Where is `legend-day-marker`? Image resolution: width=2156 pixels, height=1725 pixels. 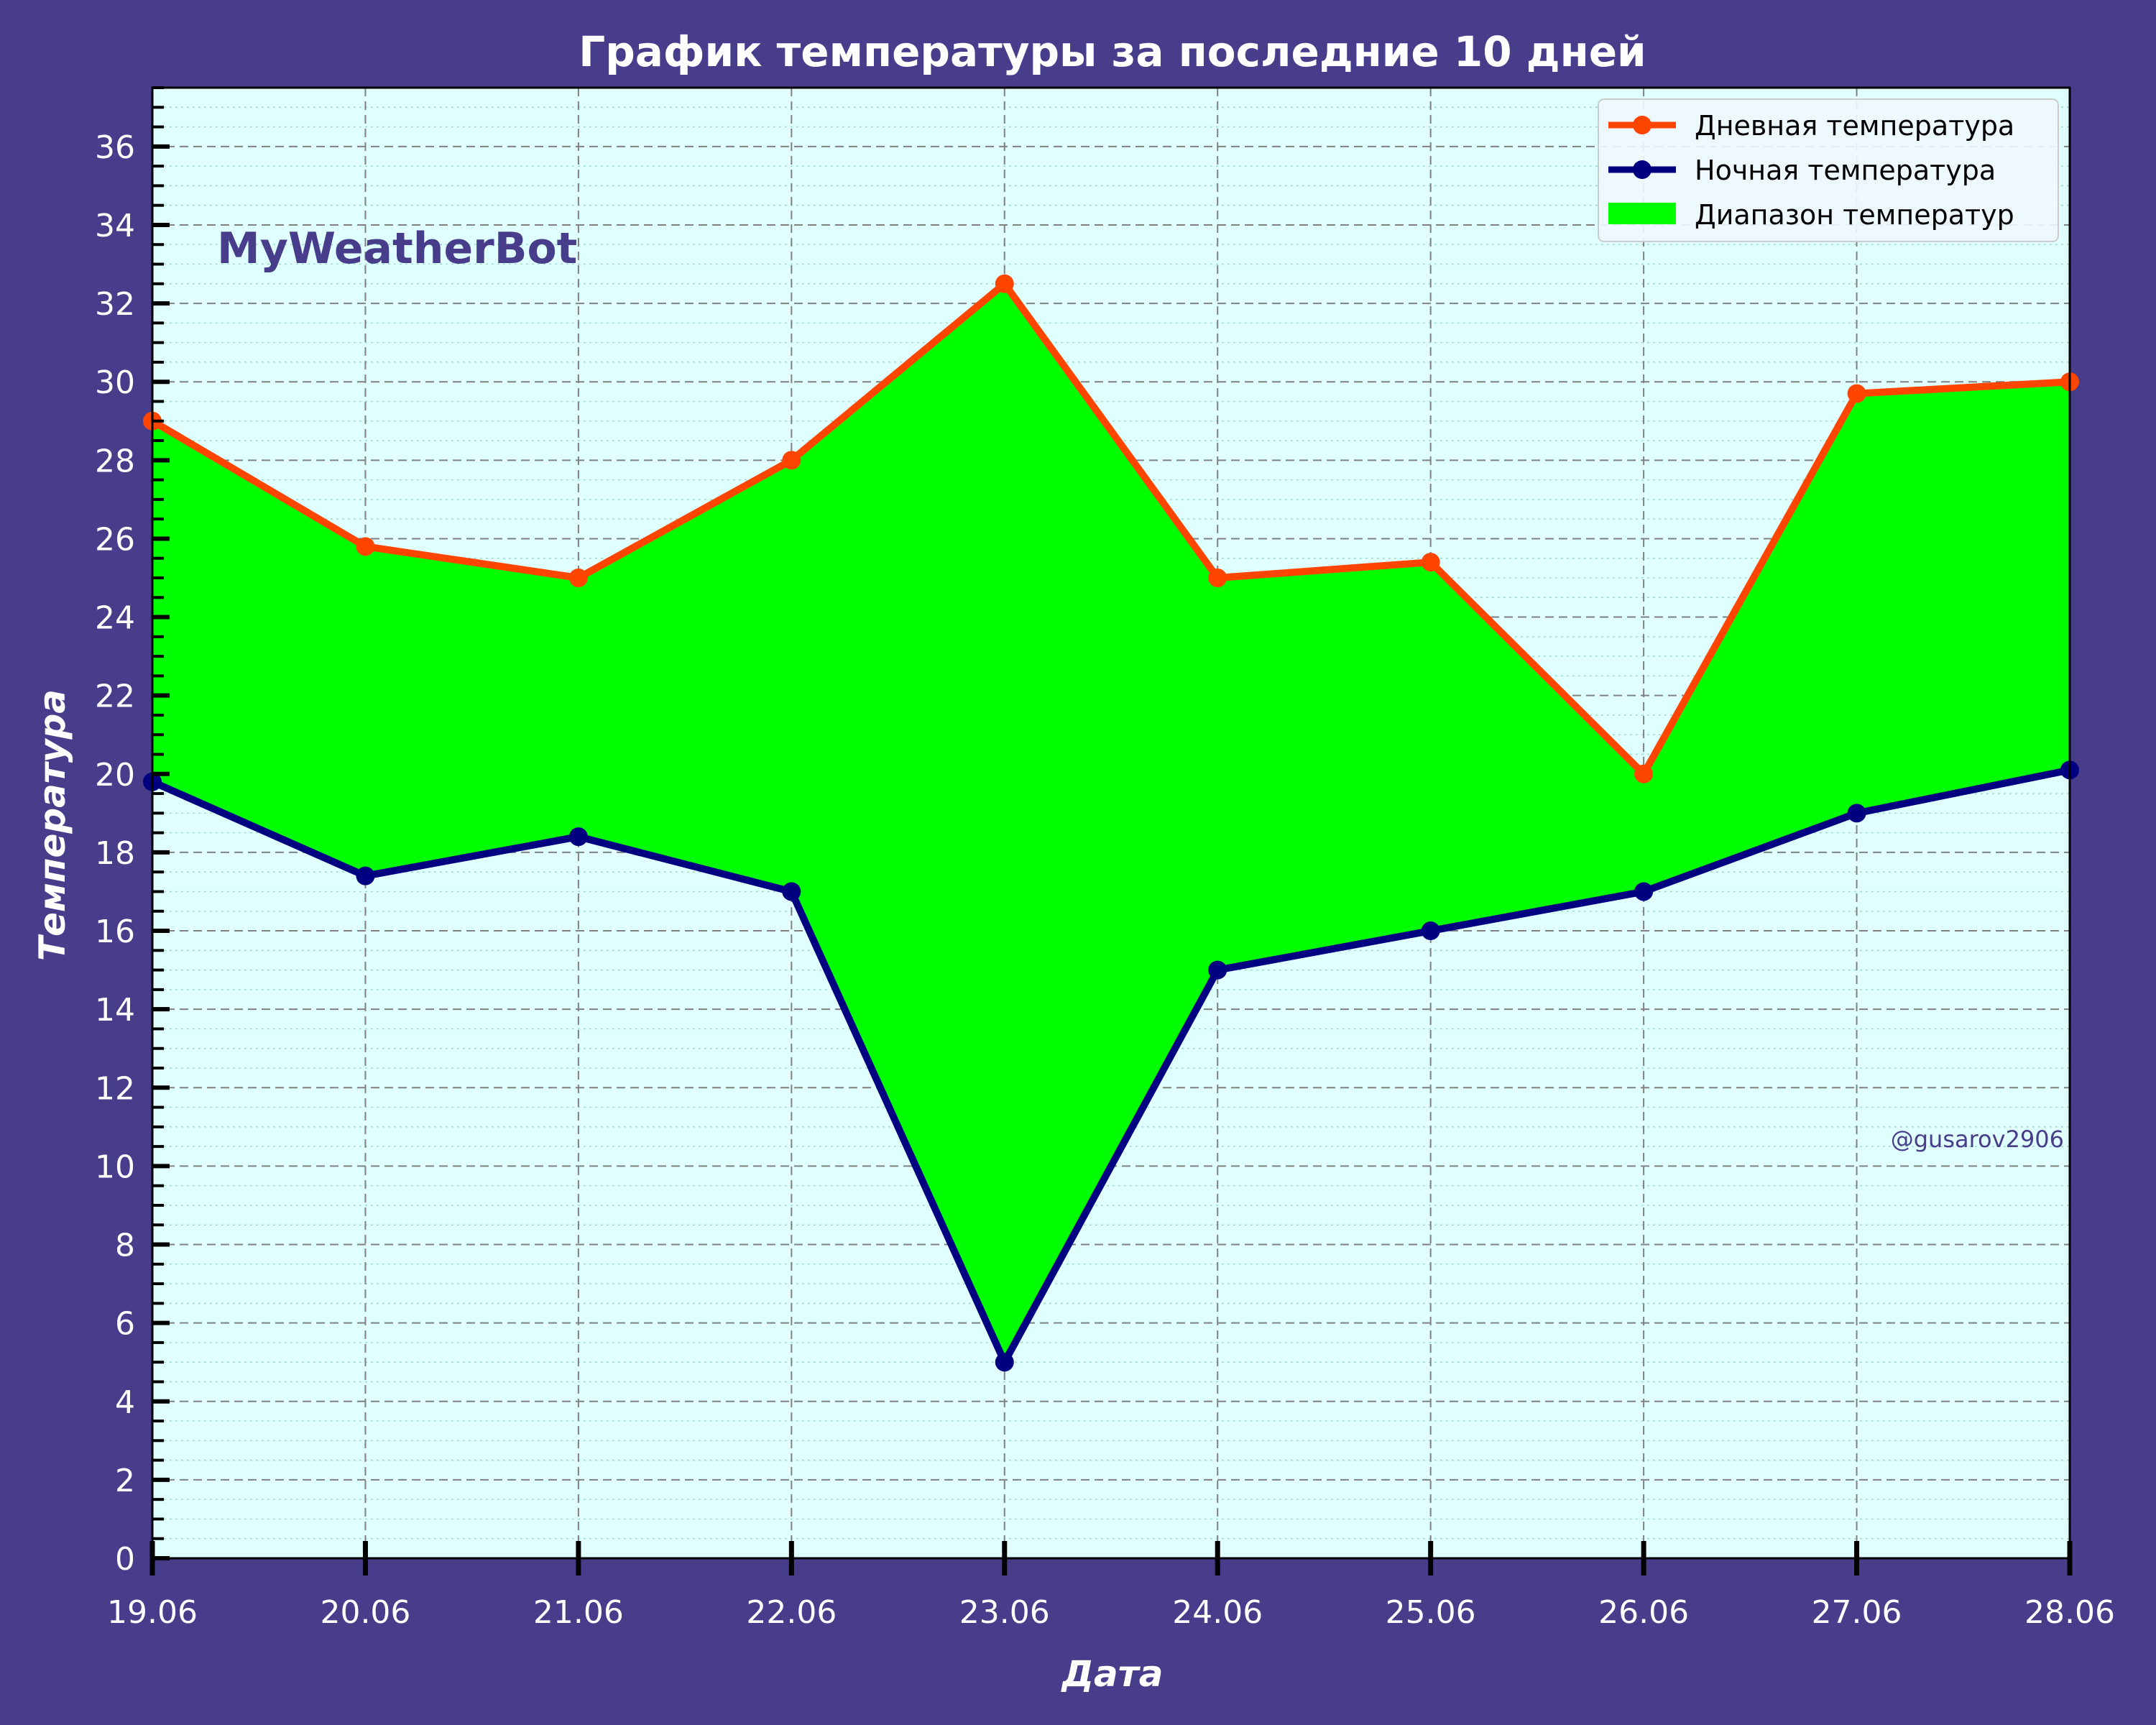 legend-day-marker is located at coordinates (1642, 125).